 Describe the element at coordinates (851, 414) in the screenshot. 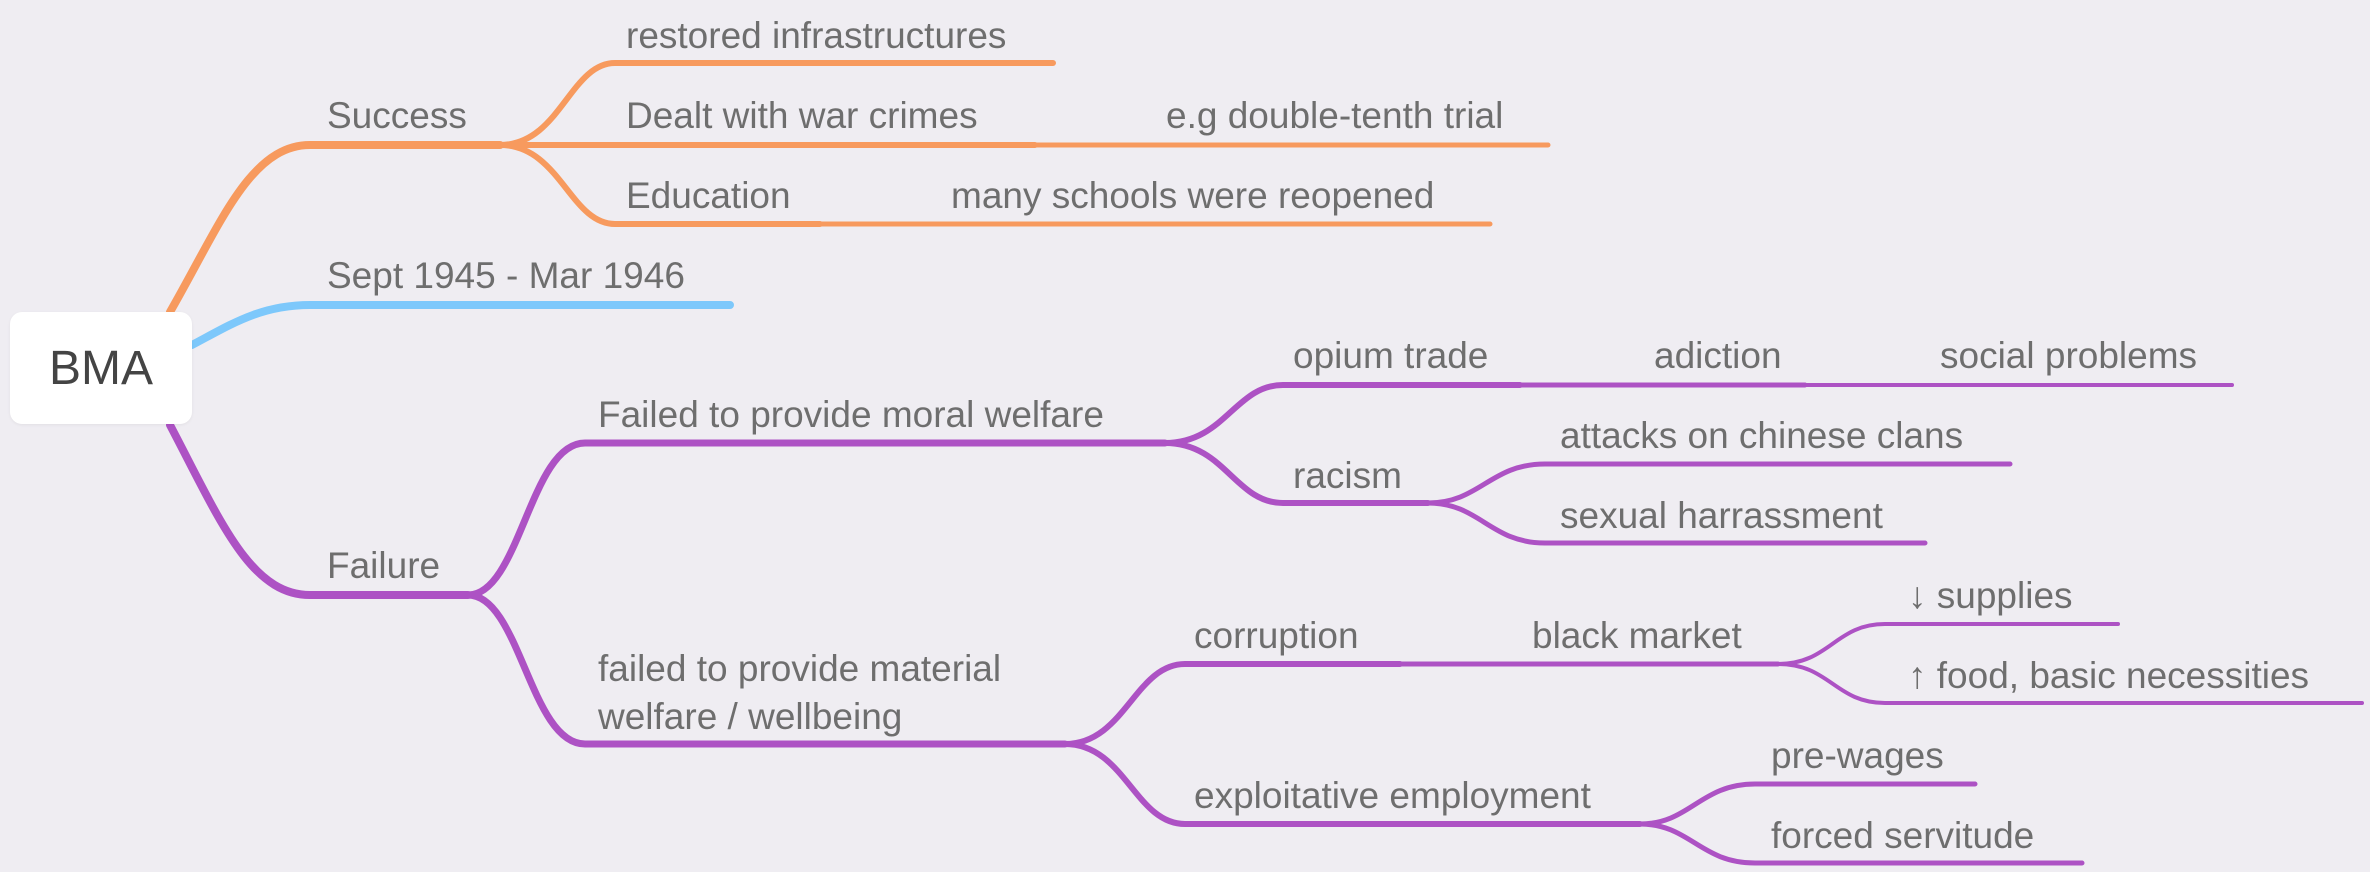

I see `topic-moral-welfare: Failed to provide moral welfare` at that location.